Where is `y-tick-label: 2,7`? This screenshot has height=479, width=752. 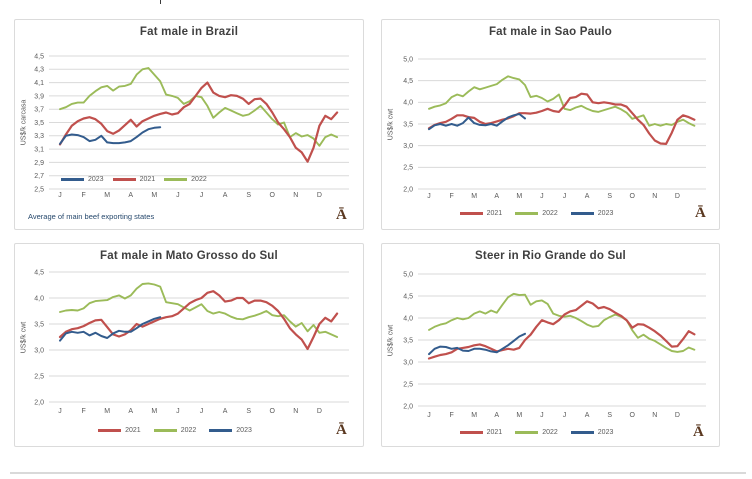 y-tick-label: 2,7 is located at coordinates (39, 176).